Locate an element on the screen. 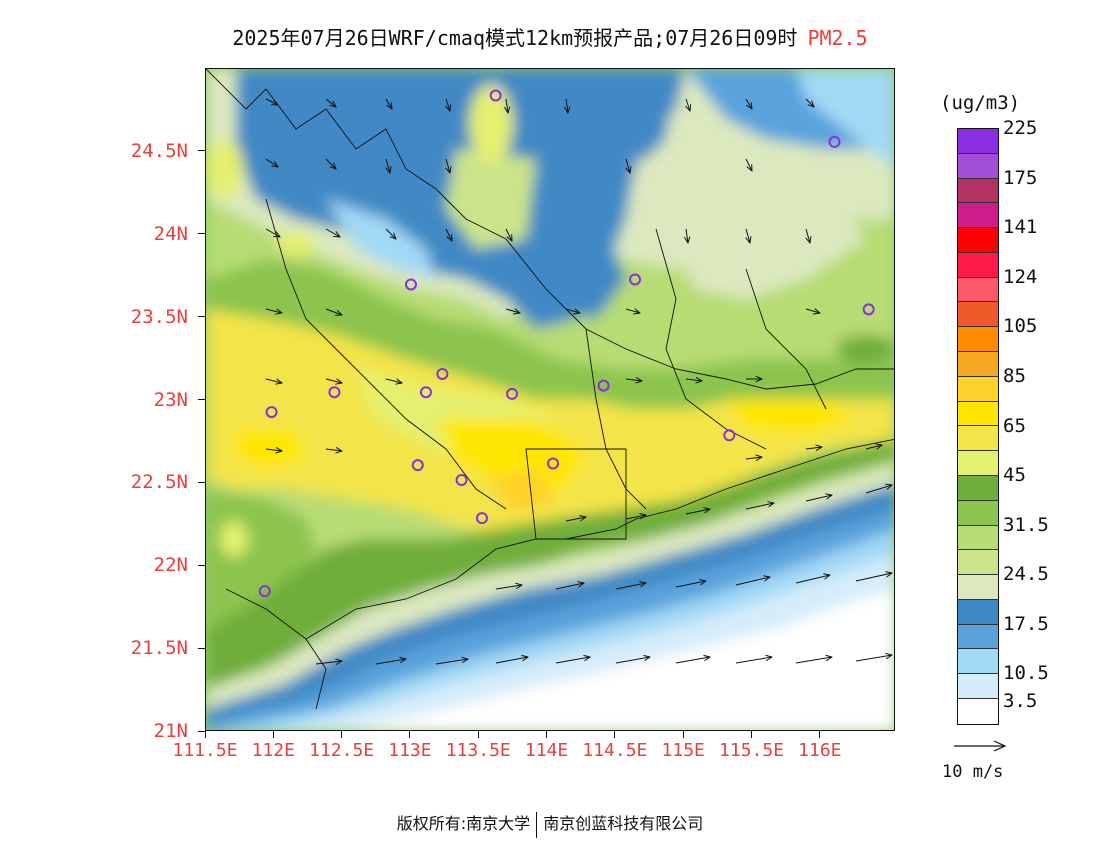 Image resolution: width=1100 pixels, height=850 pixels. lat-tick-label: 23.5N is located at coordinates (159, 316).